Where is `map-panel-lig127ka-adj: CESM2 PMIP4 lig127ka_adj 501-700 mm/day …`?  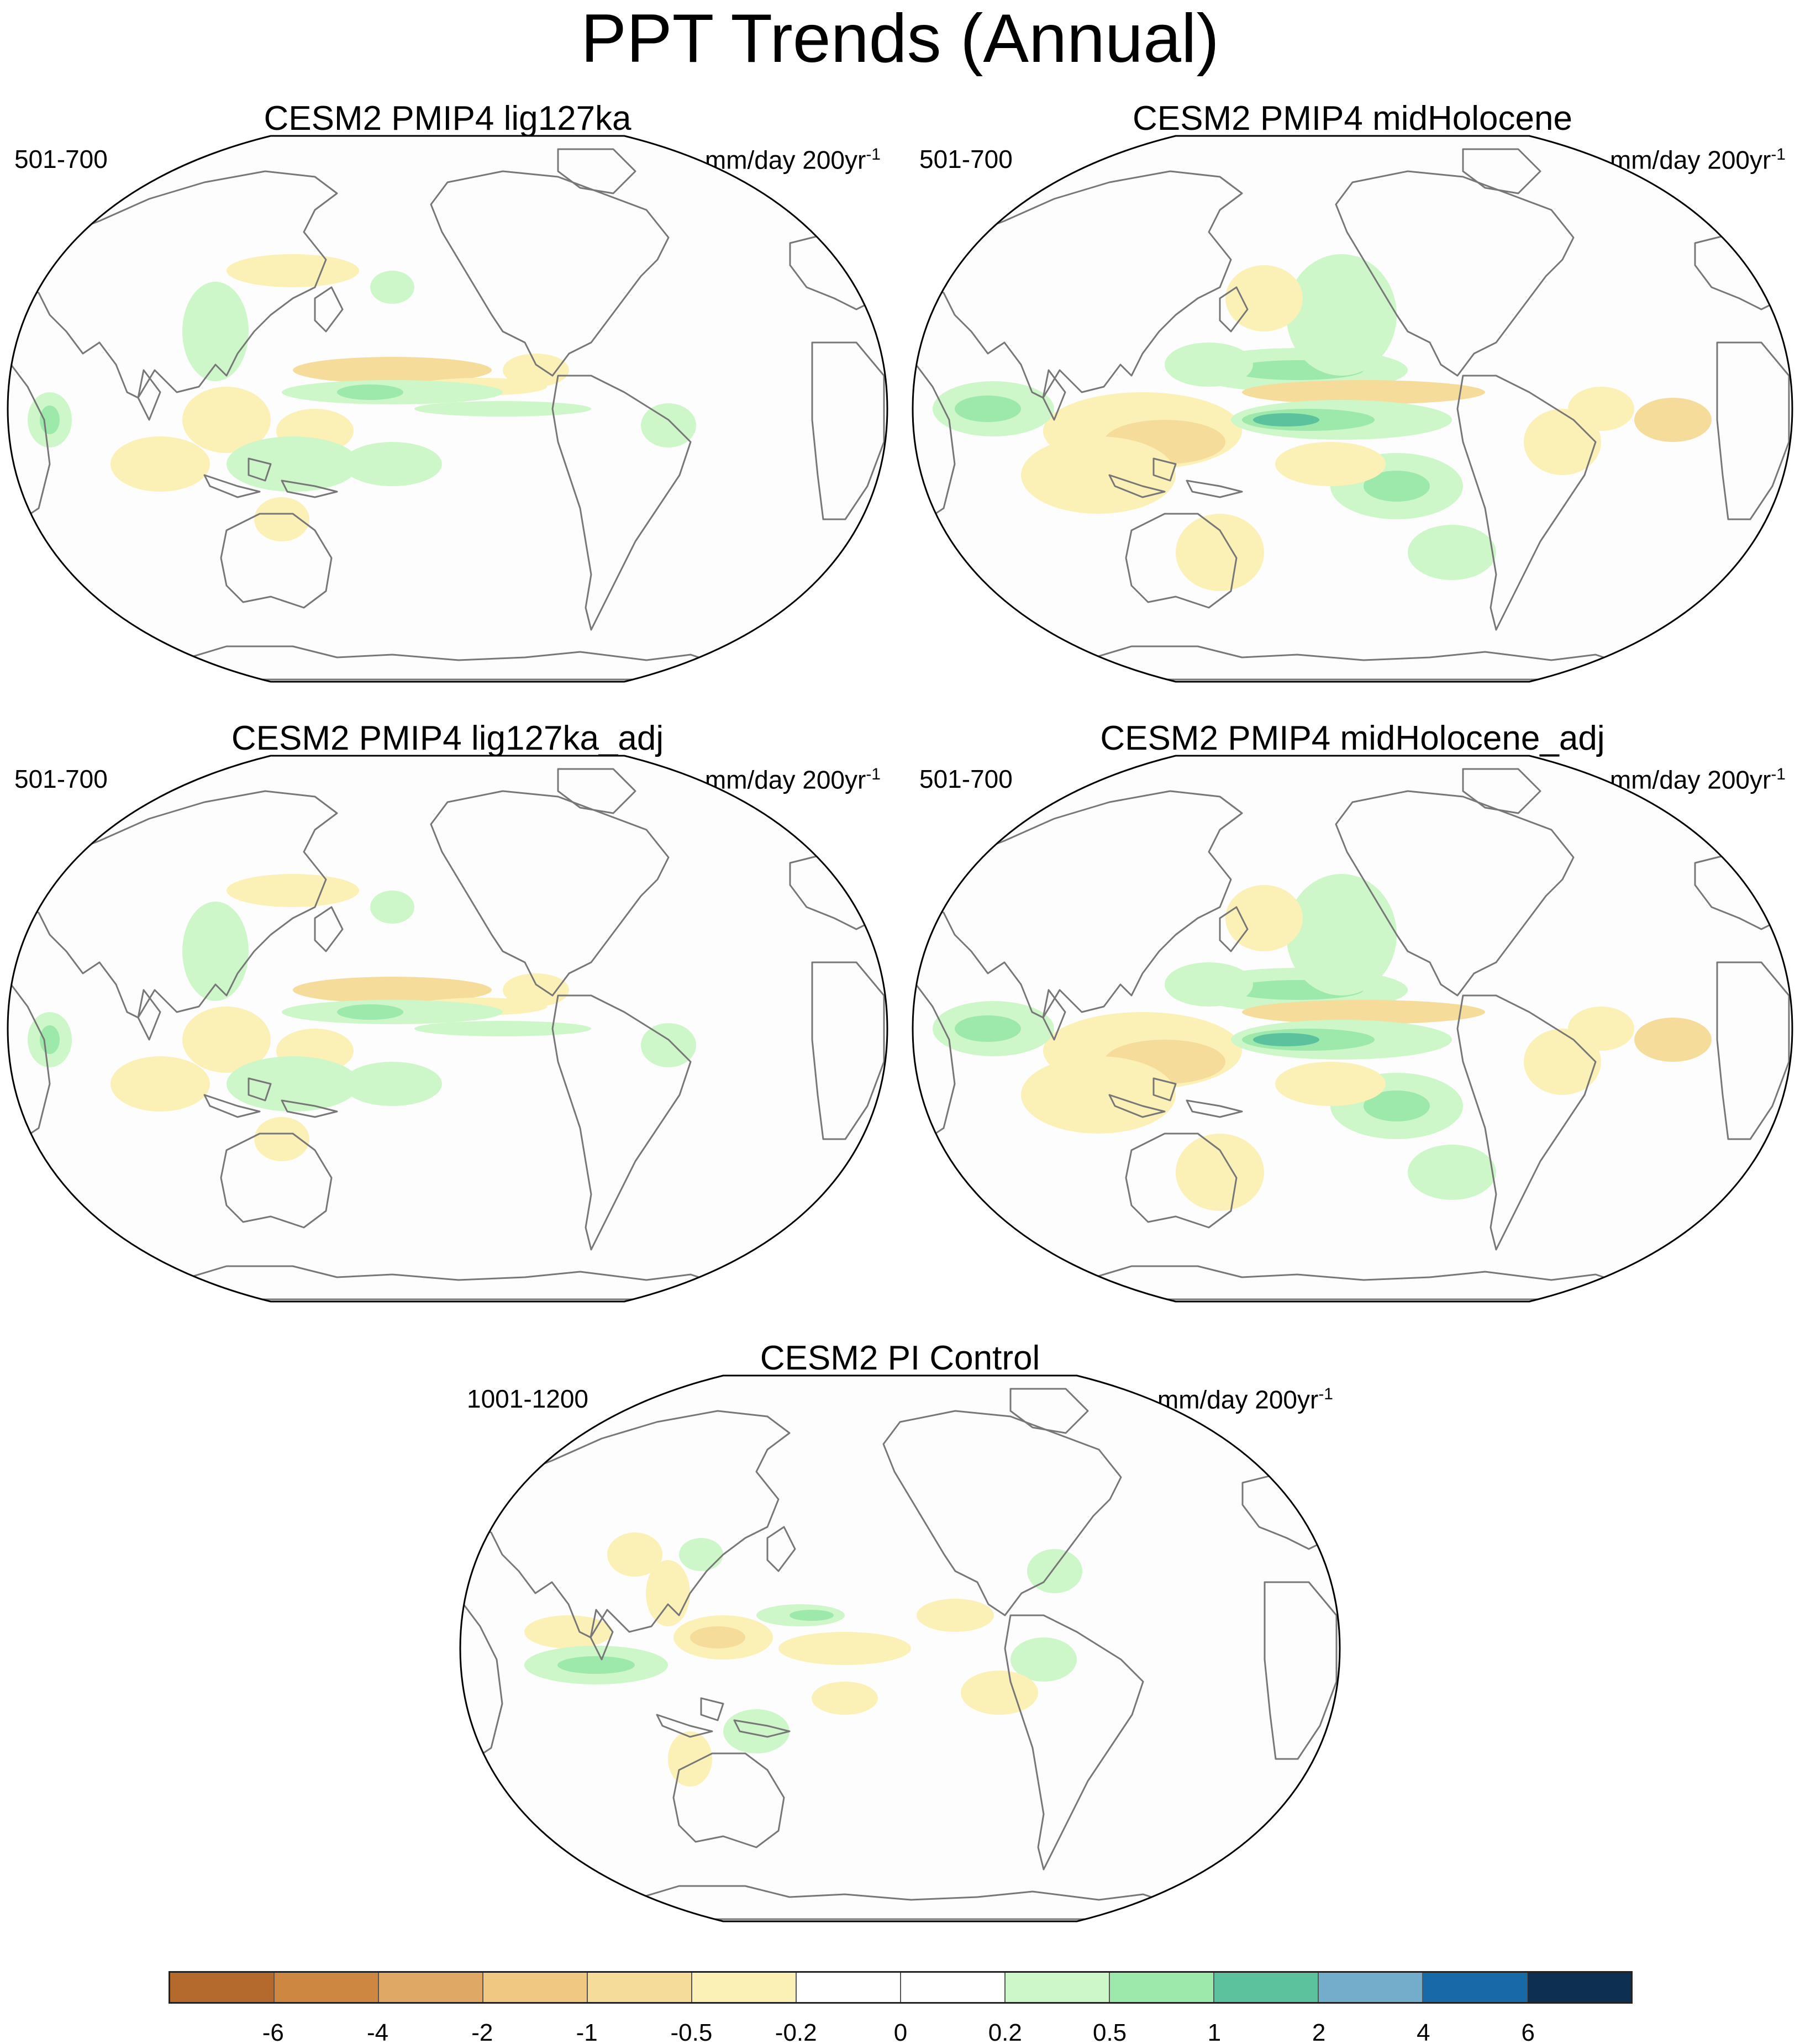 map-panel-lig127ka-adj: CESM2 PMIP4 lig127ka_adj 501-700 mm/day … is located at coordinates (448, 1012).